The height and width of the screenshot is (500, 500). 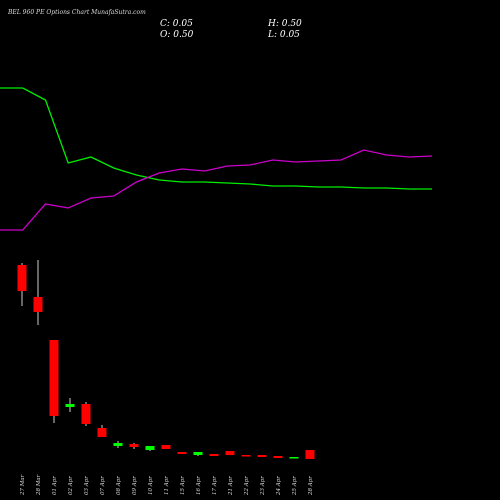 I want to click on chart-title: BEL 960 PE Options Chart MunafaSutra.com, so click(x=76, y=12).